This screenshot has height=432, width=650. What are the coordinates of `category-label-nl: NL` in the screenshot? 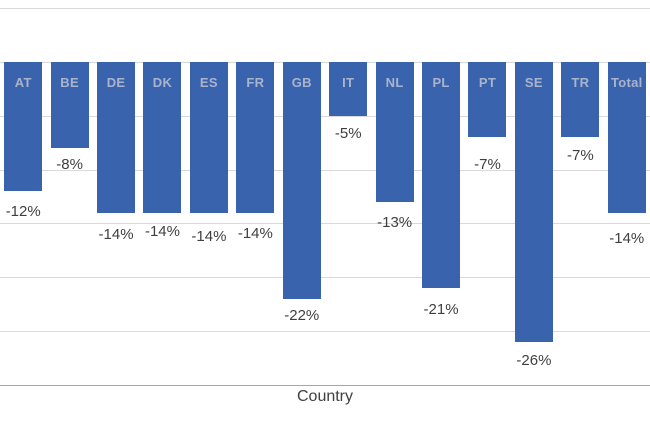 It's located at (394, 82).